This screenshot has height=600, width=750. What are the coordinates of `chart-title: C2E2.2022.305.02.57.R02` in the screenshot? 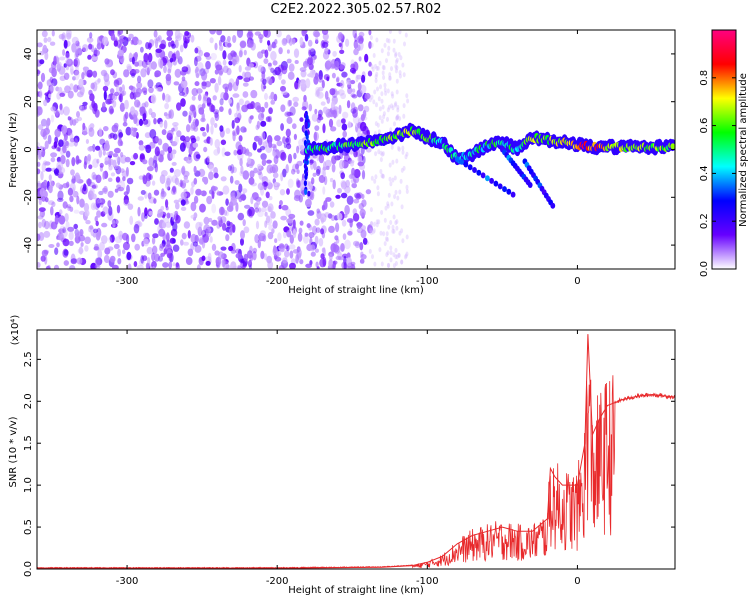 It's located at (356, 9).